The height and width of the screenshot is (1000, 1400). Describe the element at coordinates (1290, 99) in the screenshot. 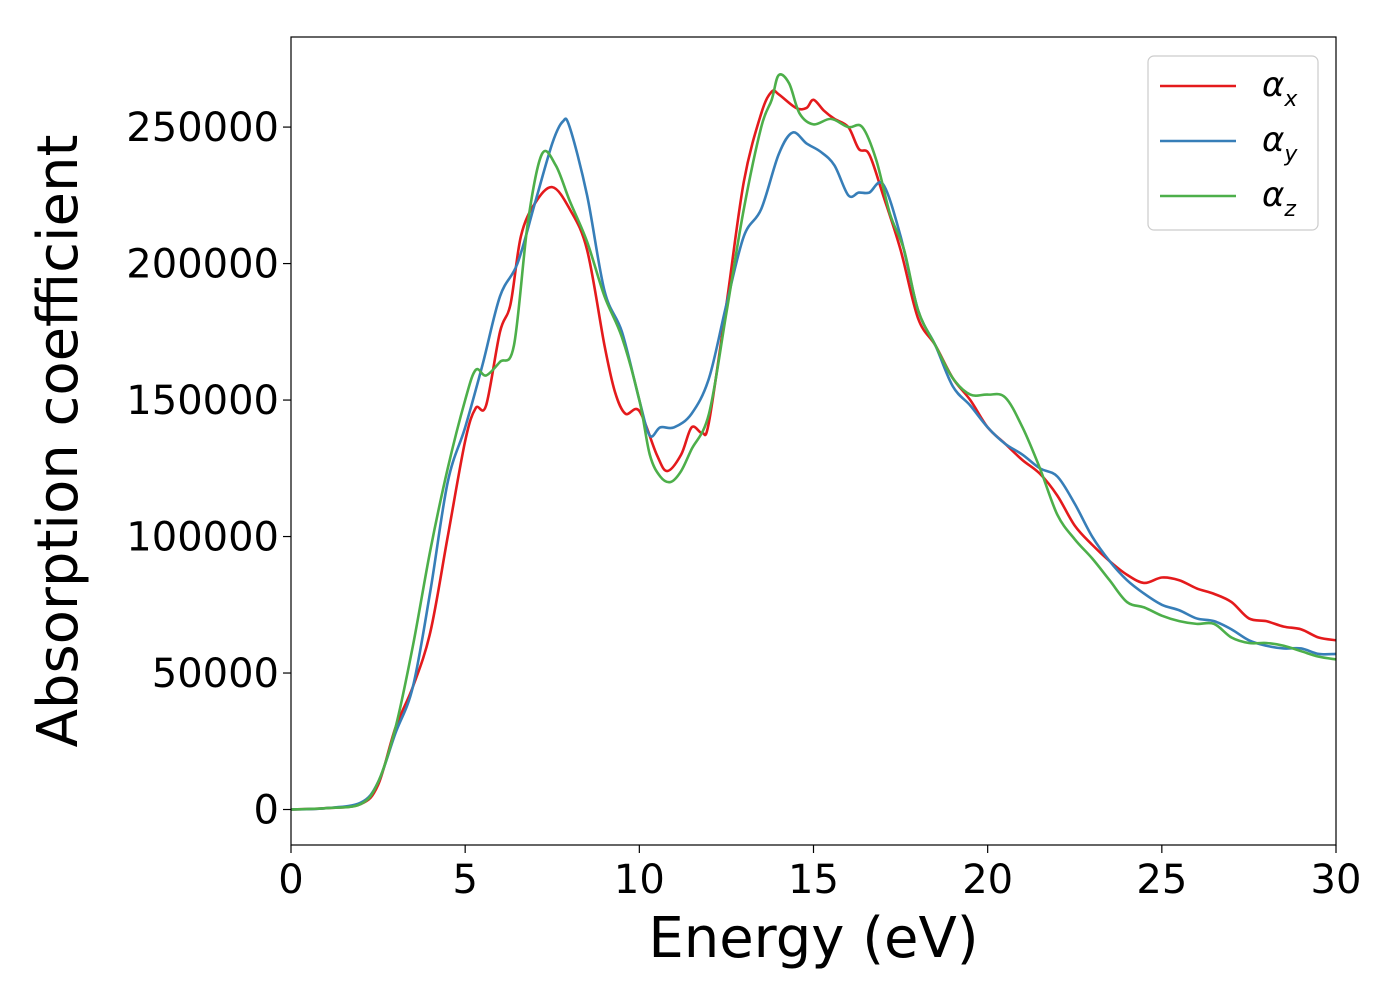

I see `legend-label-subscript: x` at that location.